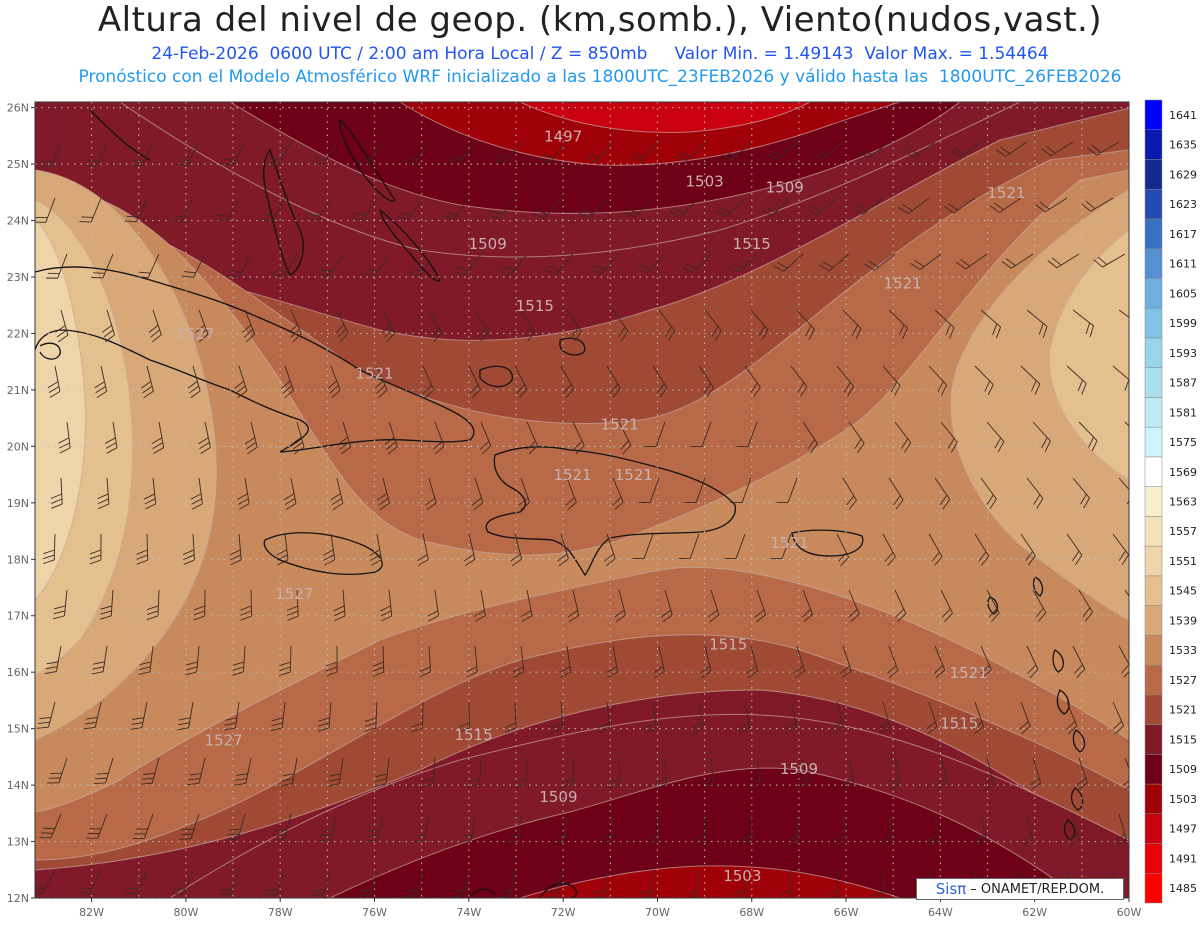 The height and width of the screenshot is (927, 1200). Describe the element at coordinates (1183, 531) in the screenshot. I see `colorbar-label: 1557` at that location.